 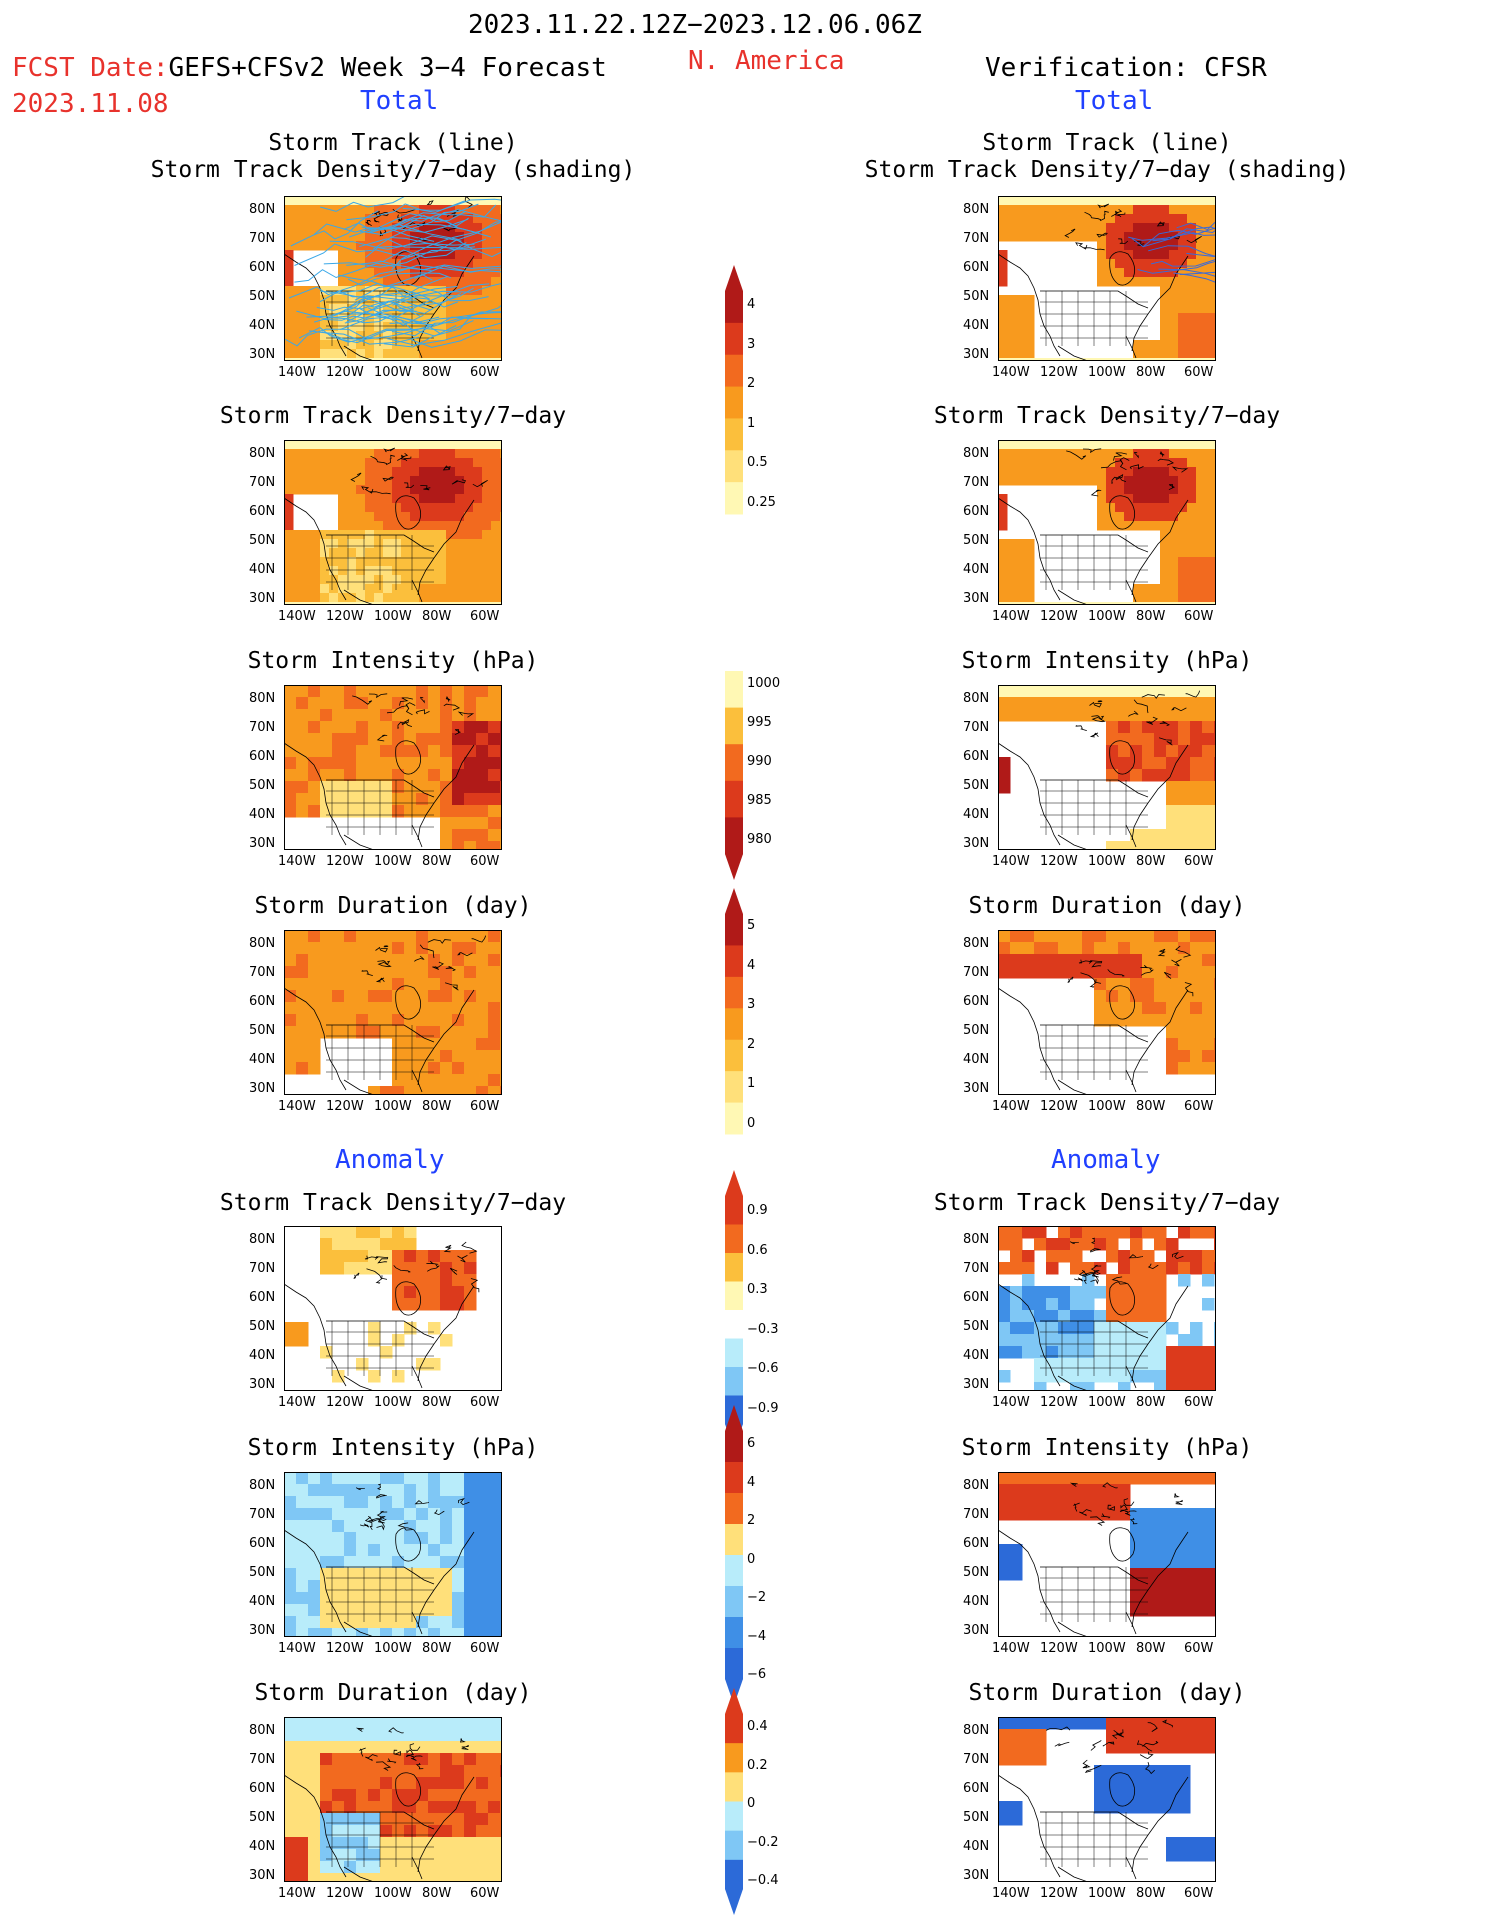 I want to click on colorbar-label: 2, so click(x=751, y=1520).